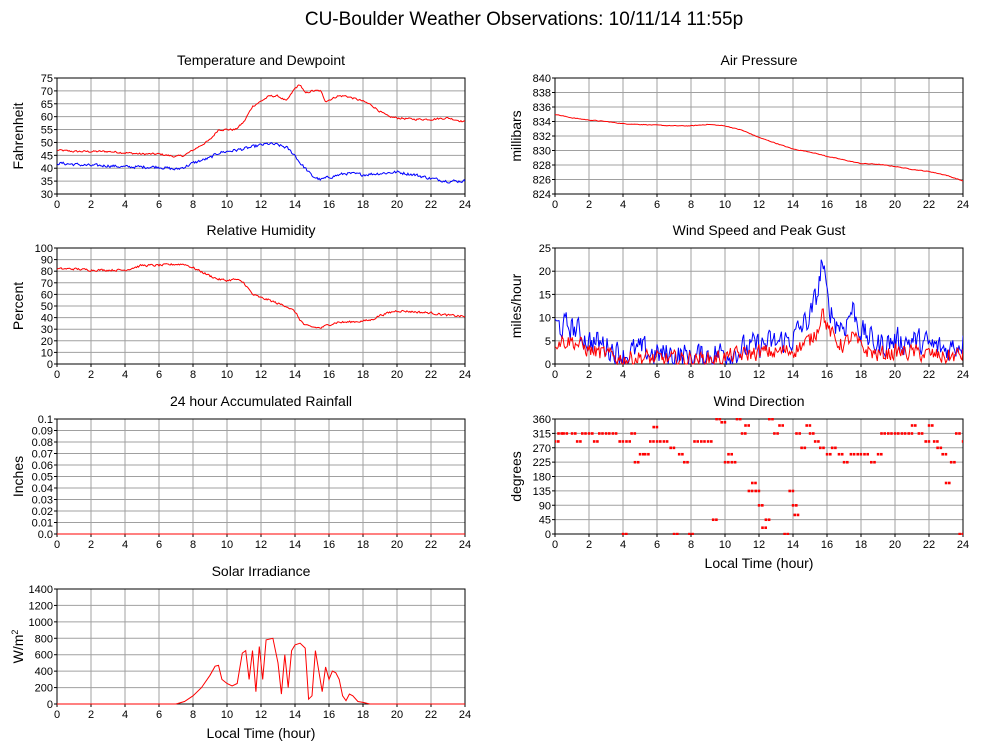  What do you see at coordinates (47, 295) in the screenshot?
I see `y-tick-label: 60` at bounding box center [47, 295].